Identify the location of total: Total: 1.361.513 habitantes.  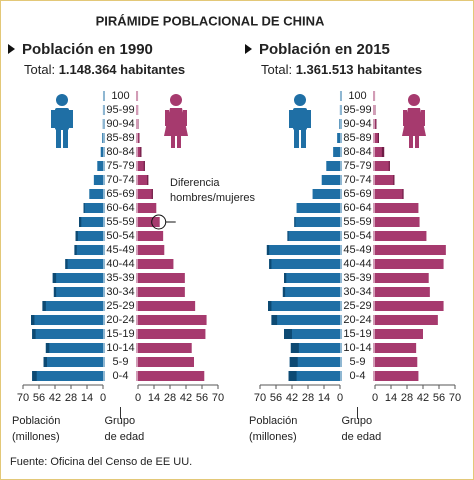
(341, 69).